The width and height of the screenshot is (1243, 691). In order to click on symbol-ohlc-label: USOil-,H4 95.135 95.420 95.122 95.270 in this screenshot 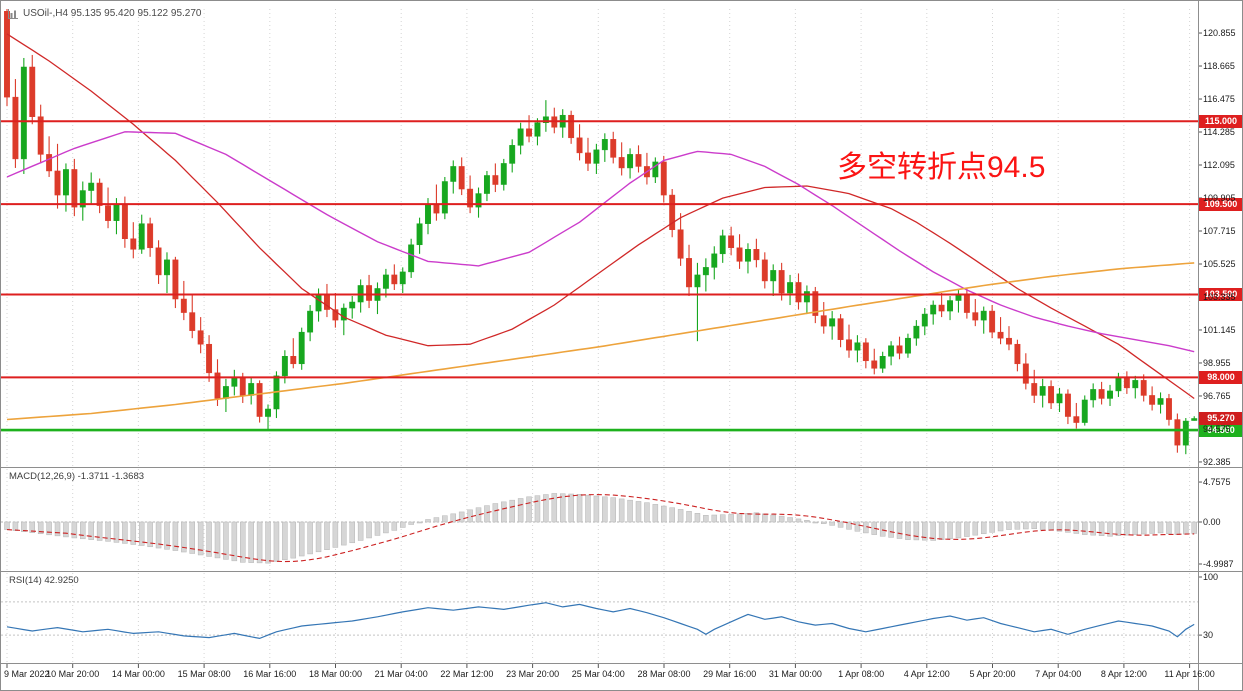, I will do `click(112, 13)`.